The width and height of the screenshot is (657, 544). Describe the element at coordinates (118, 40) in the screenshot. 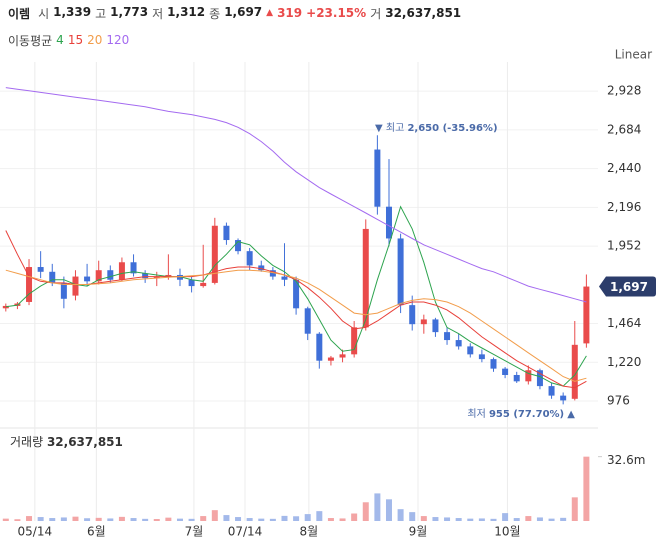

I see `legend-entry: 120` at that location.